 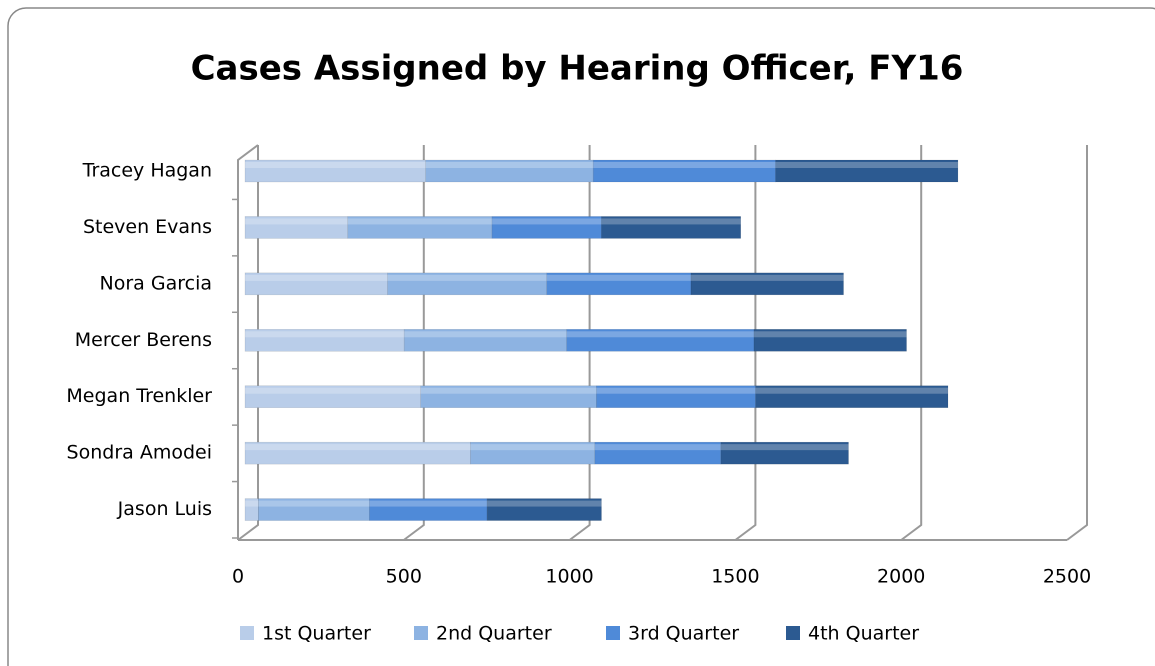 What do you see at coordinates (139, 453) in the screenshot?
I see `y-tick-label: Sondra Amodei` at bounding box center [139, 453].